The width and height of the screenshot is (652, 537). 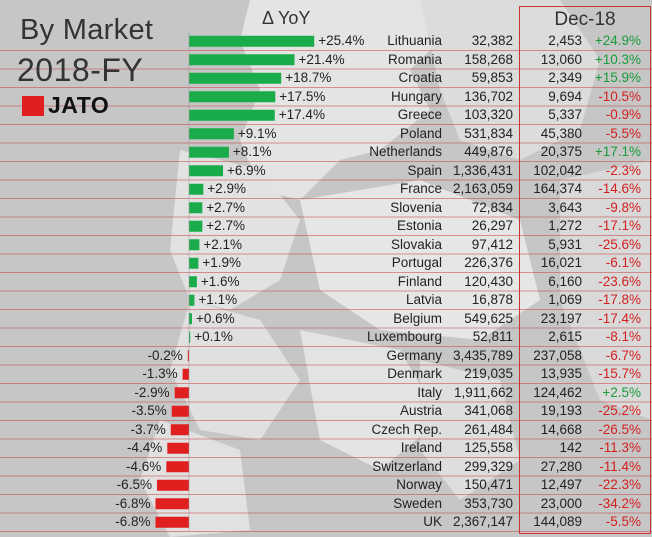 I want to click on market-name: Slovakia, so click(x=416, y=244).